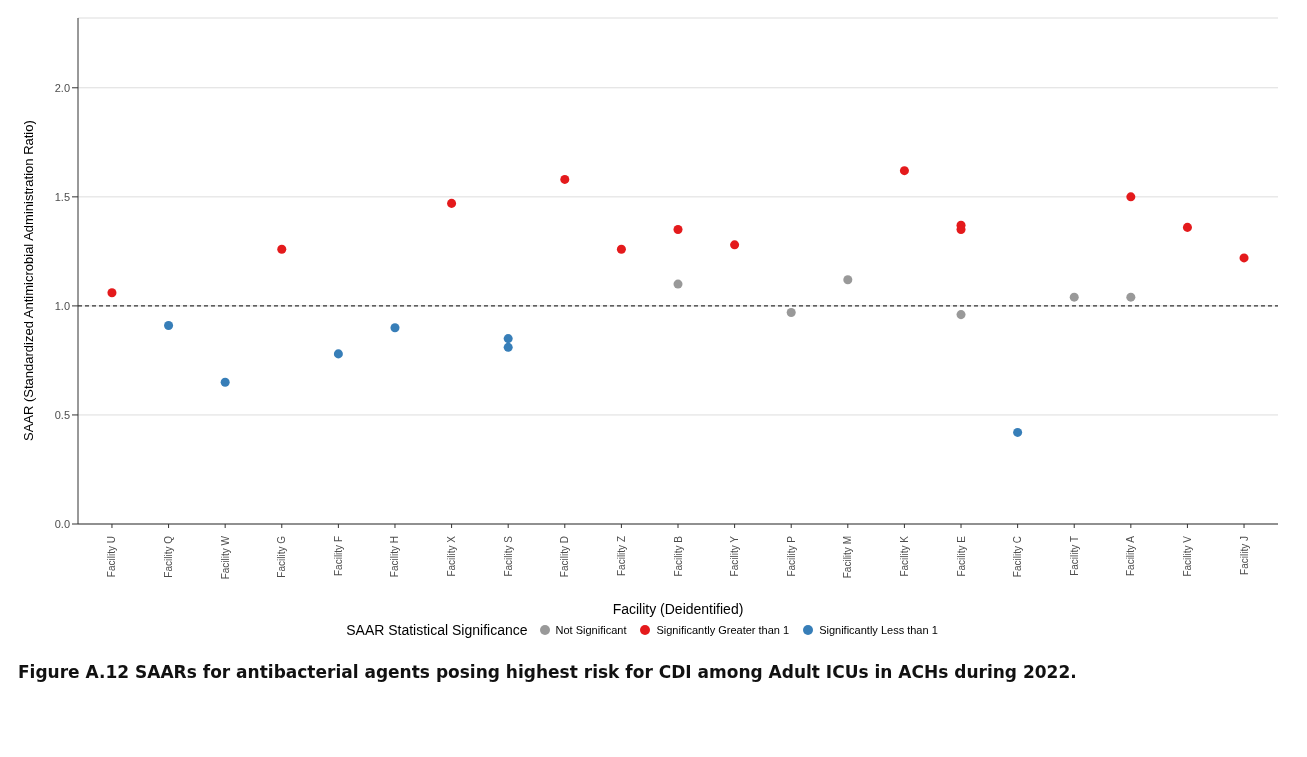 This screenshot has width=1307, height=757. I want to click on x-tick-label: Facility G, so click(282, 556).